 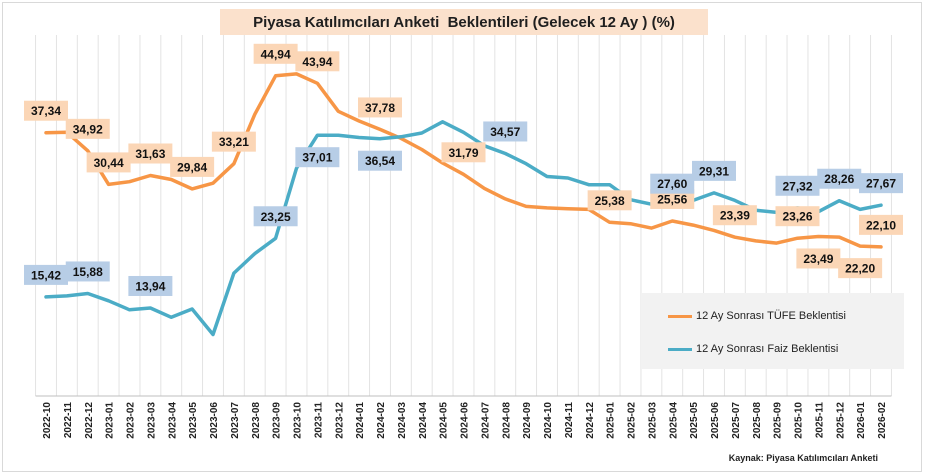 I want to click on legend-item-tufe: 12 Ay Sonrası TÜFE Beklentisi, so click(x=757, y=316).